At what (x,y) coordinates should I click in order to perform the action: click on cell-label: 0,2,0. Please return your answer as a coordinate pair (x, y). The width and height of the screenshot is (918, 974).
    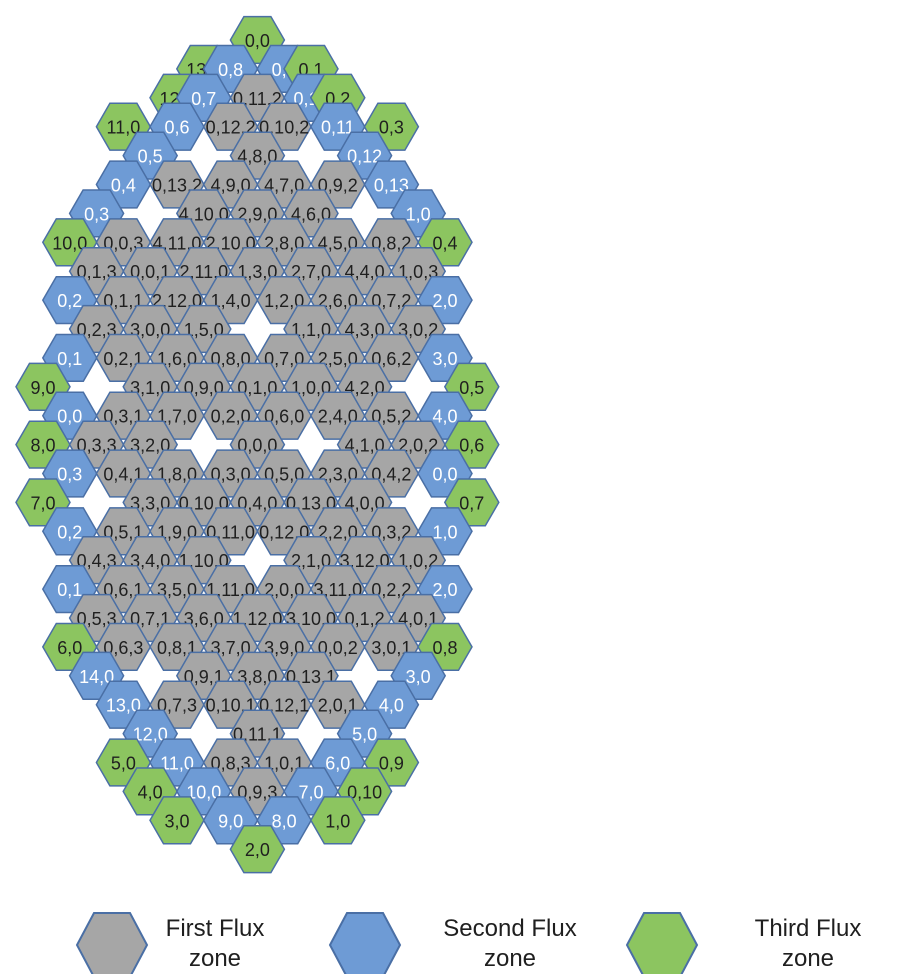
    Looking at the image, I should click on (231, 417).